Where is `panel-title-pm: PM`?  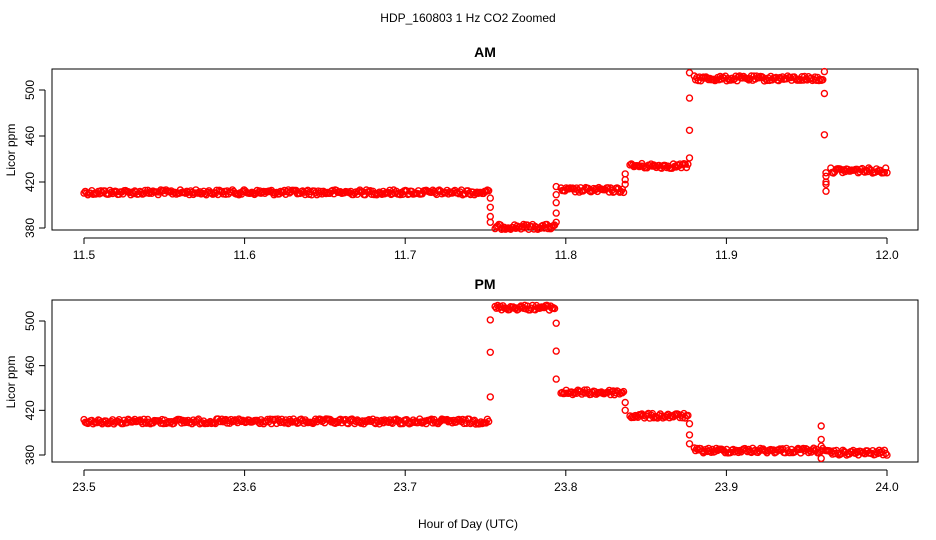
panel-title-pm: PM is located at coordinates (485, 284).